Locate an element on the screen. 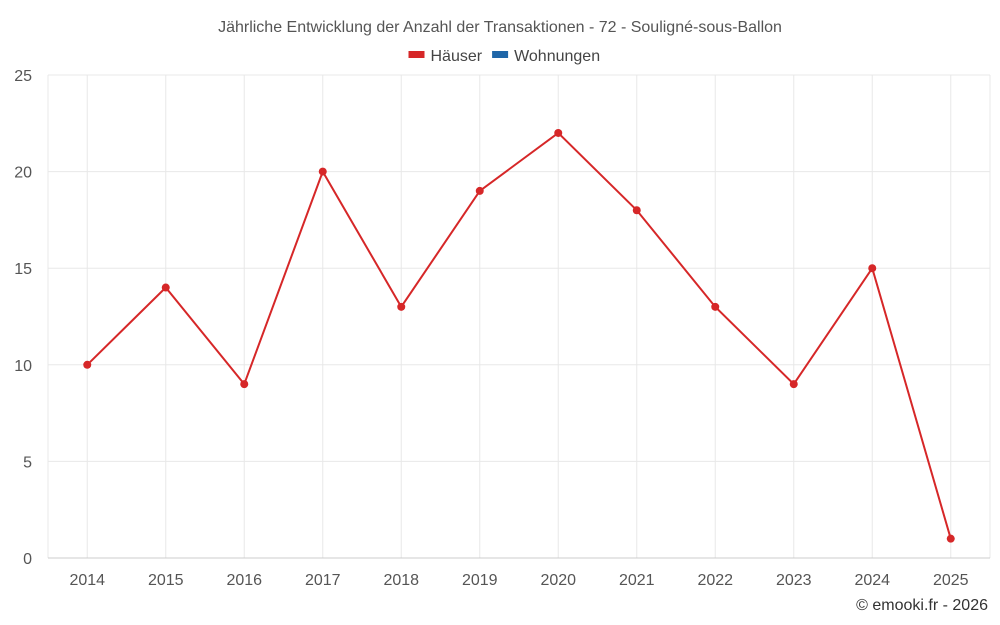  legend: Häuser Wohnungen is located at coordinates (504, 56).